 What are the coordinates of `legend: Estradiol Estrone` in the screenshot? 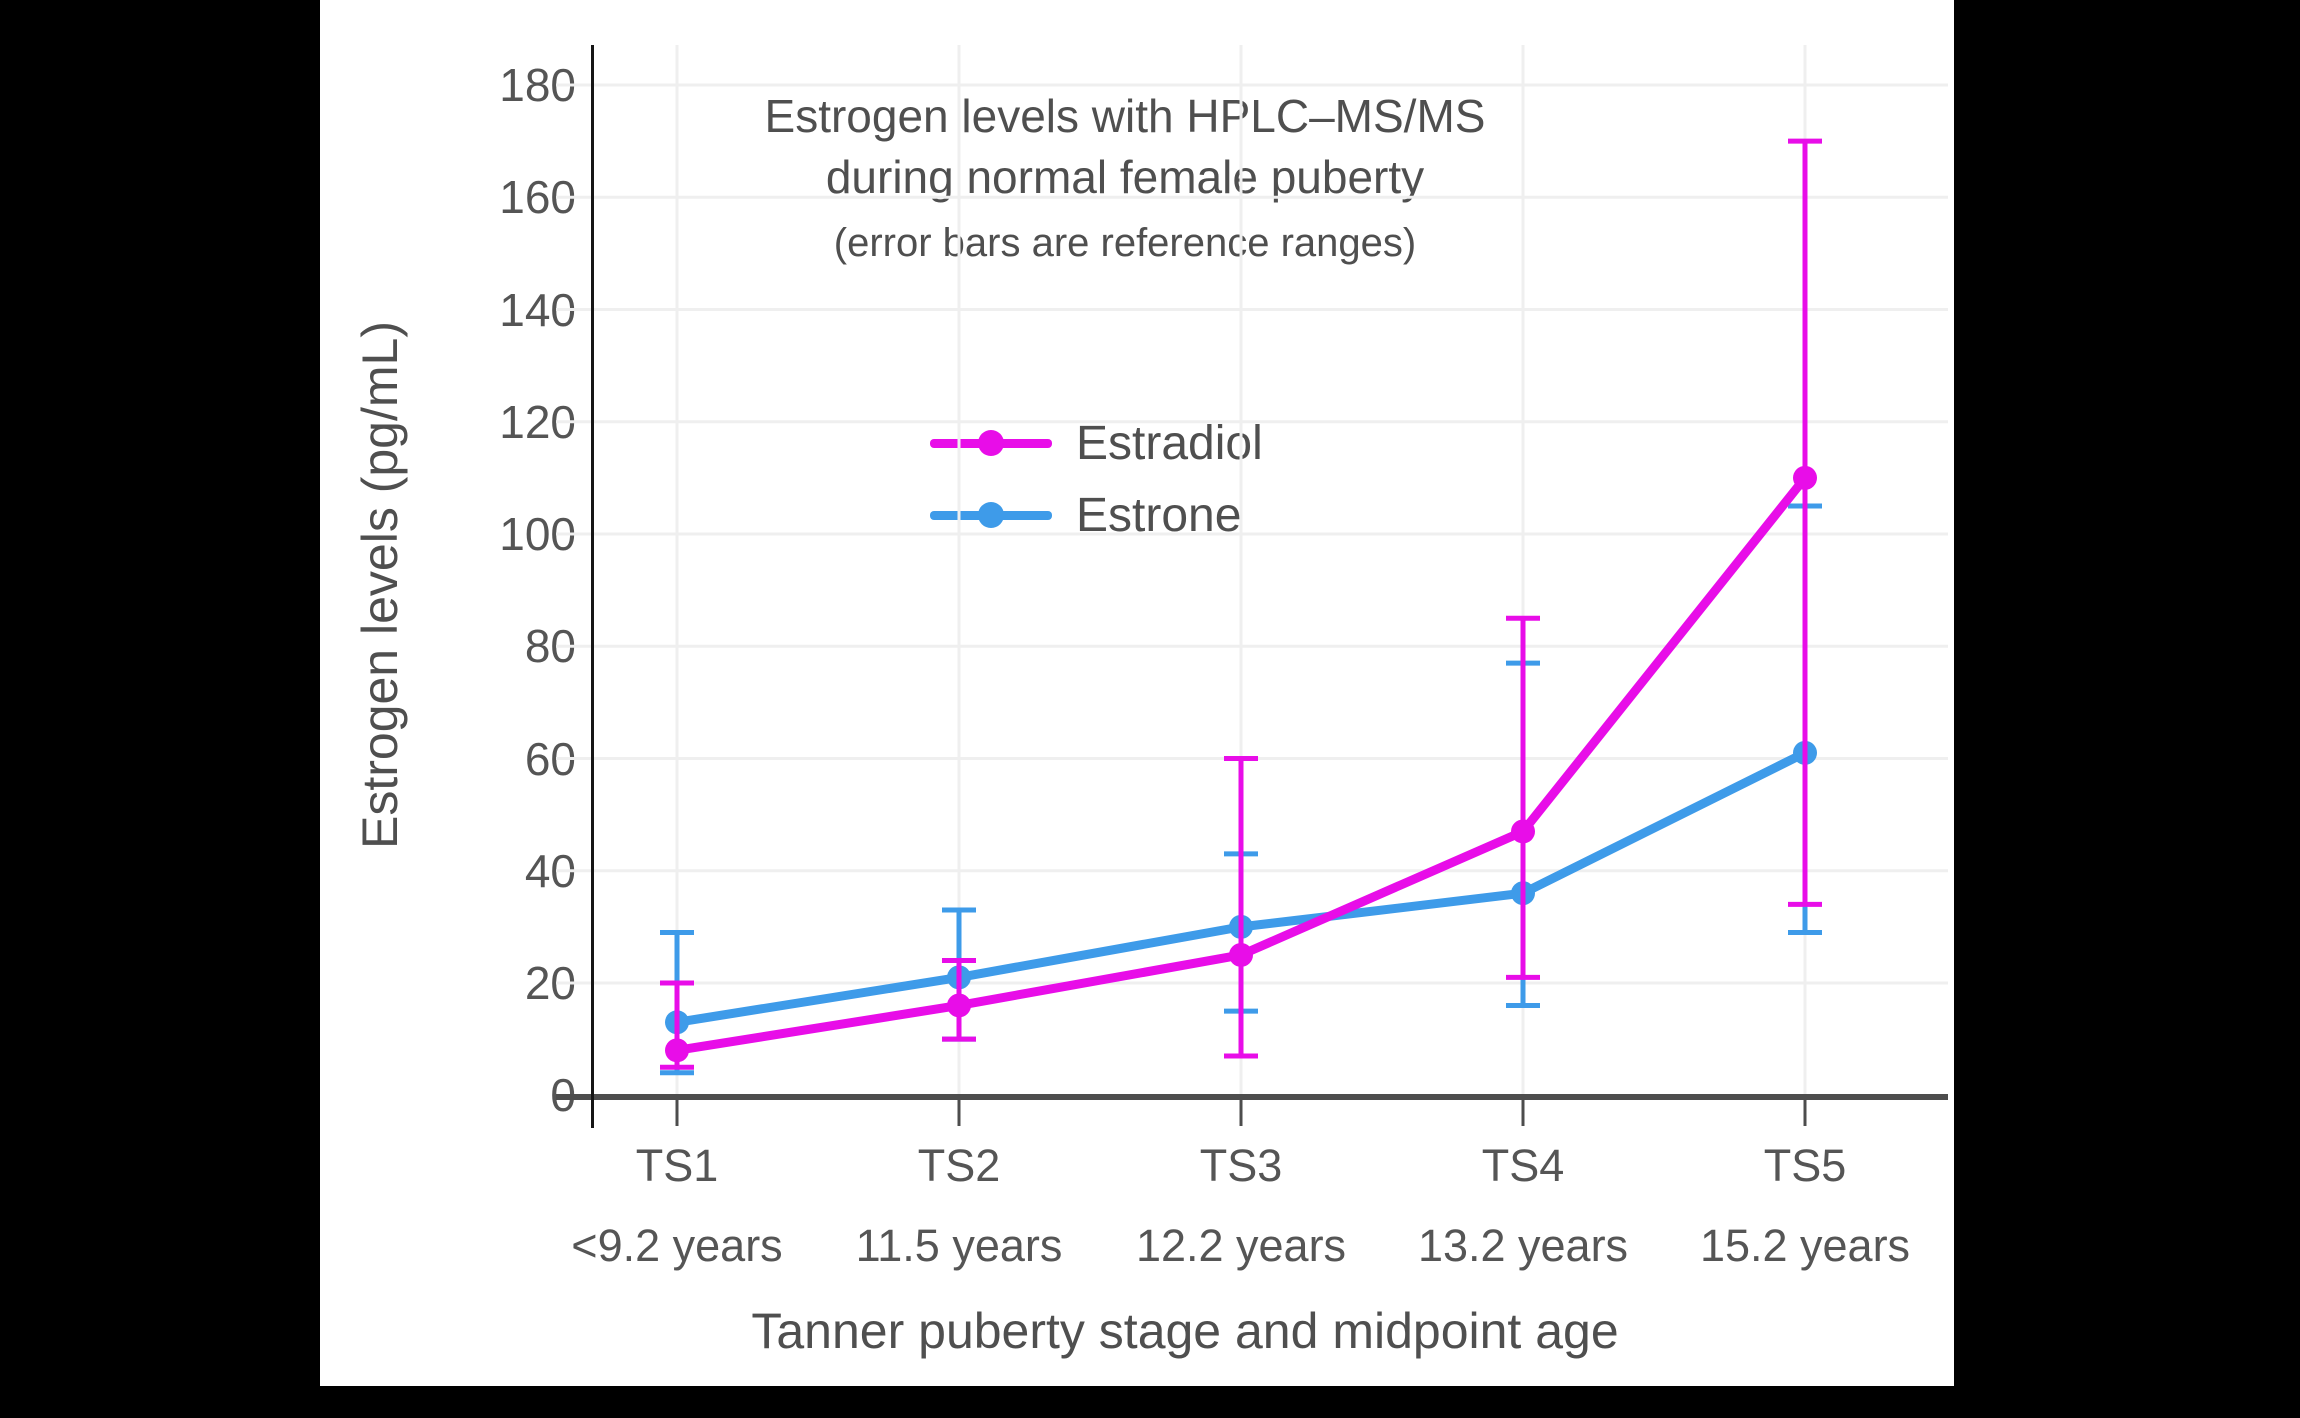 It's located at (1096, 479).